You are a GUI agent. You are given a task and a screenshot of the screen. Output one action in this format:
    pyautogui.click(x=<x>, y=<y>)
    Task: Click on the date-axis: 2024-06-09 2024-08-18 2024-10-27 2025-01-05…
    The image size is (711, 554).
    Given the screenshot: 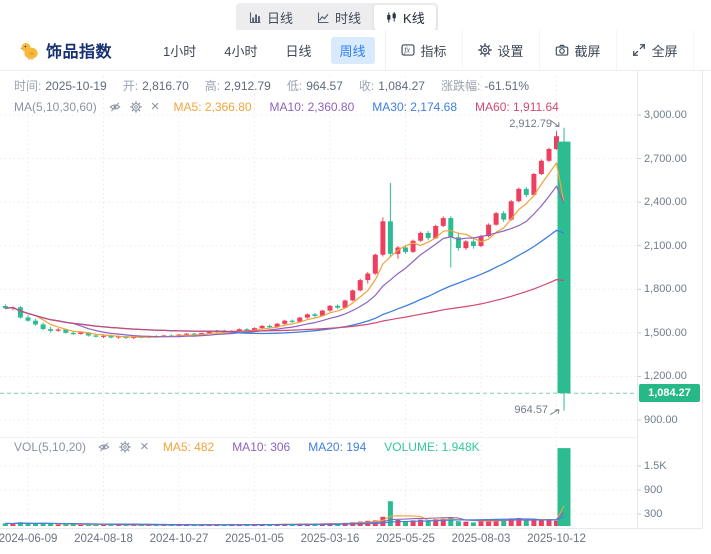 What is the action you would take?
    pyautogui.click(x=352, y=541)
    